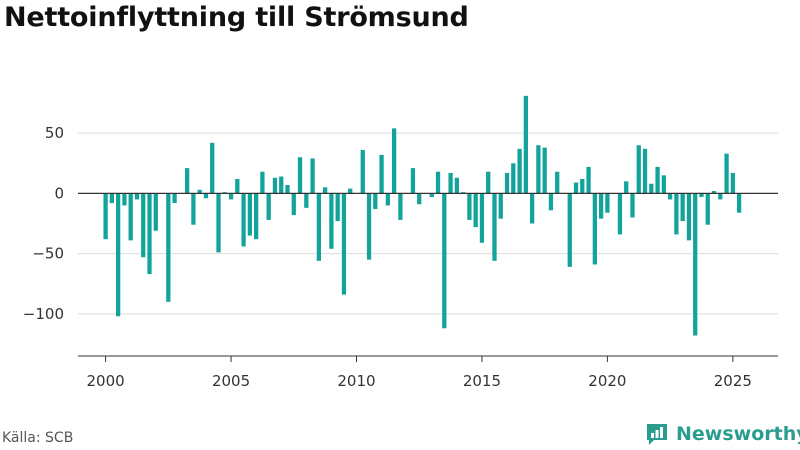 The width and height of the screenshot is (800, 450). Describe the element at coordinates (43, 223) in the screenshot. I see `y-axis: −100 −50 0 50` at that location.